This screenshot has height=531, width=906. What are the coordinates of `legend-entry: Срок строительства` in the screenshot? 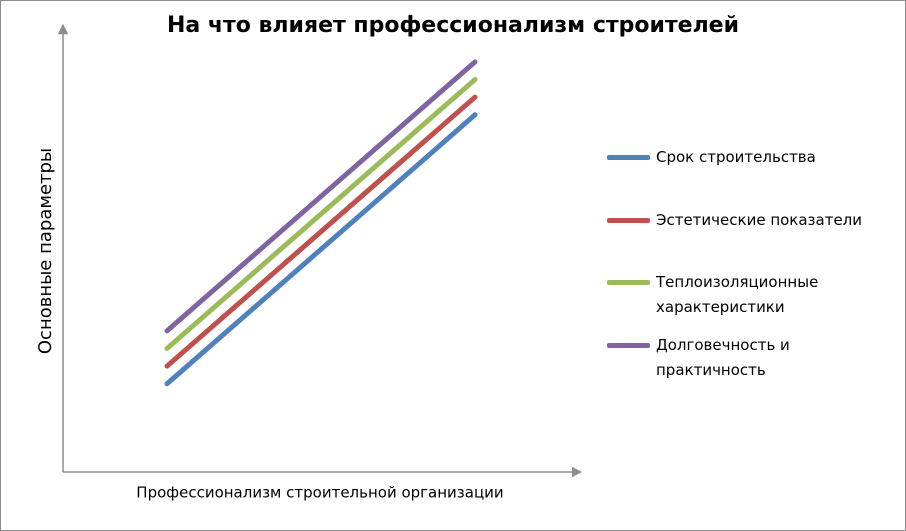 It's located at (747, 176).